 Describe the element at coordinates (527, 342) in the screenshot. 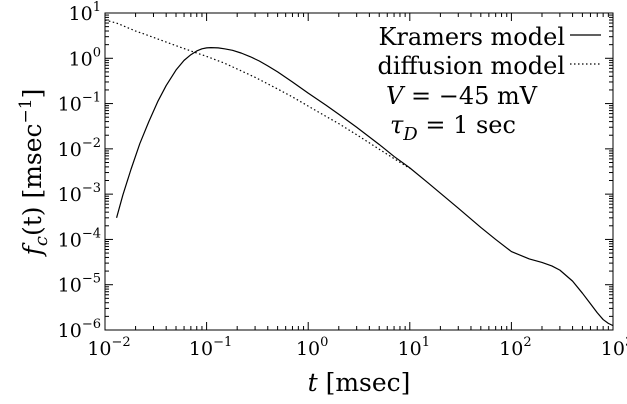

I see `x-tick-label-exponent: 2` at that location.